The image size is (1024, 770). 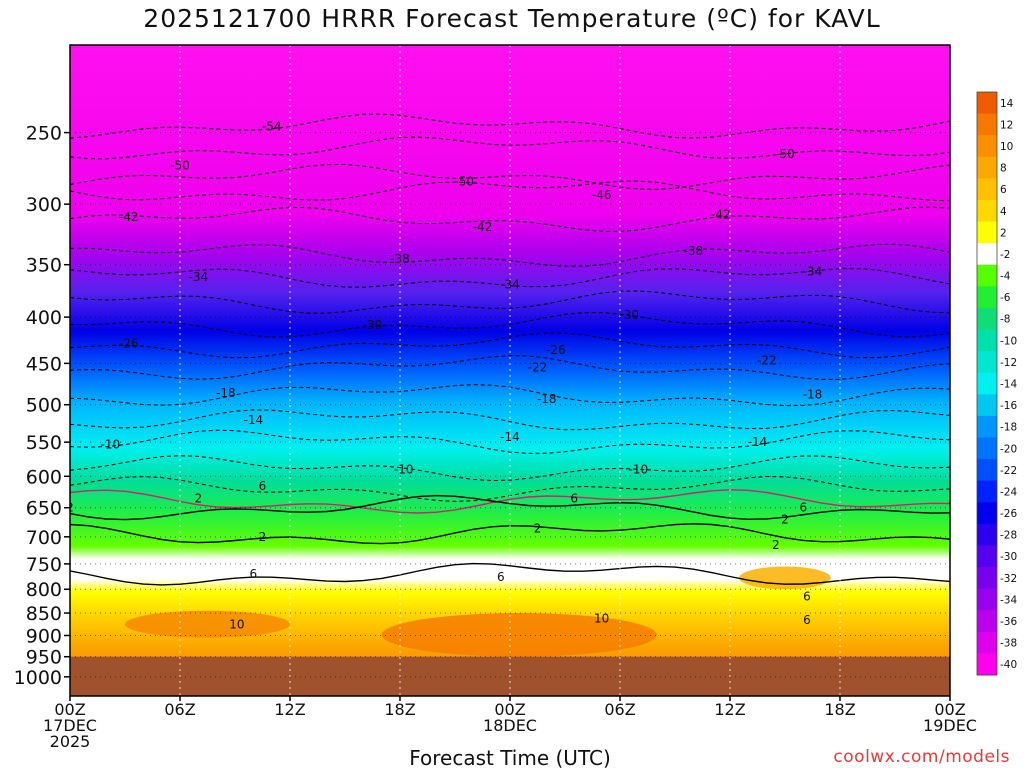 I want to click on y-tick-label-12: 850, so click(x=44, y=614).